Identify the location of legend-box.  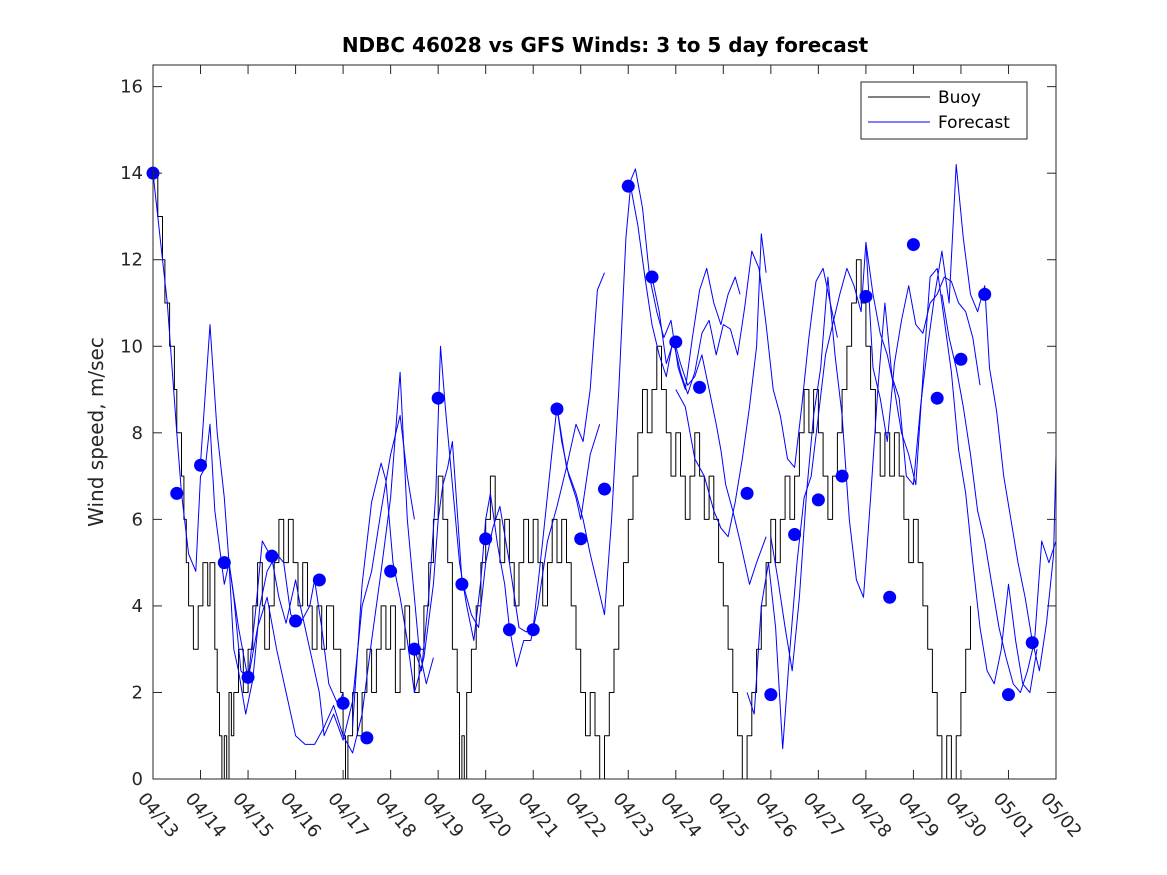
(944, 110).